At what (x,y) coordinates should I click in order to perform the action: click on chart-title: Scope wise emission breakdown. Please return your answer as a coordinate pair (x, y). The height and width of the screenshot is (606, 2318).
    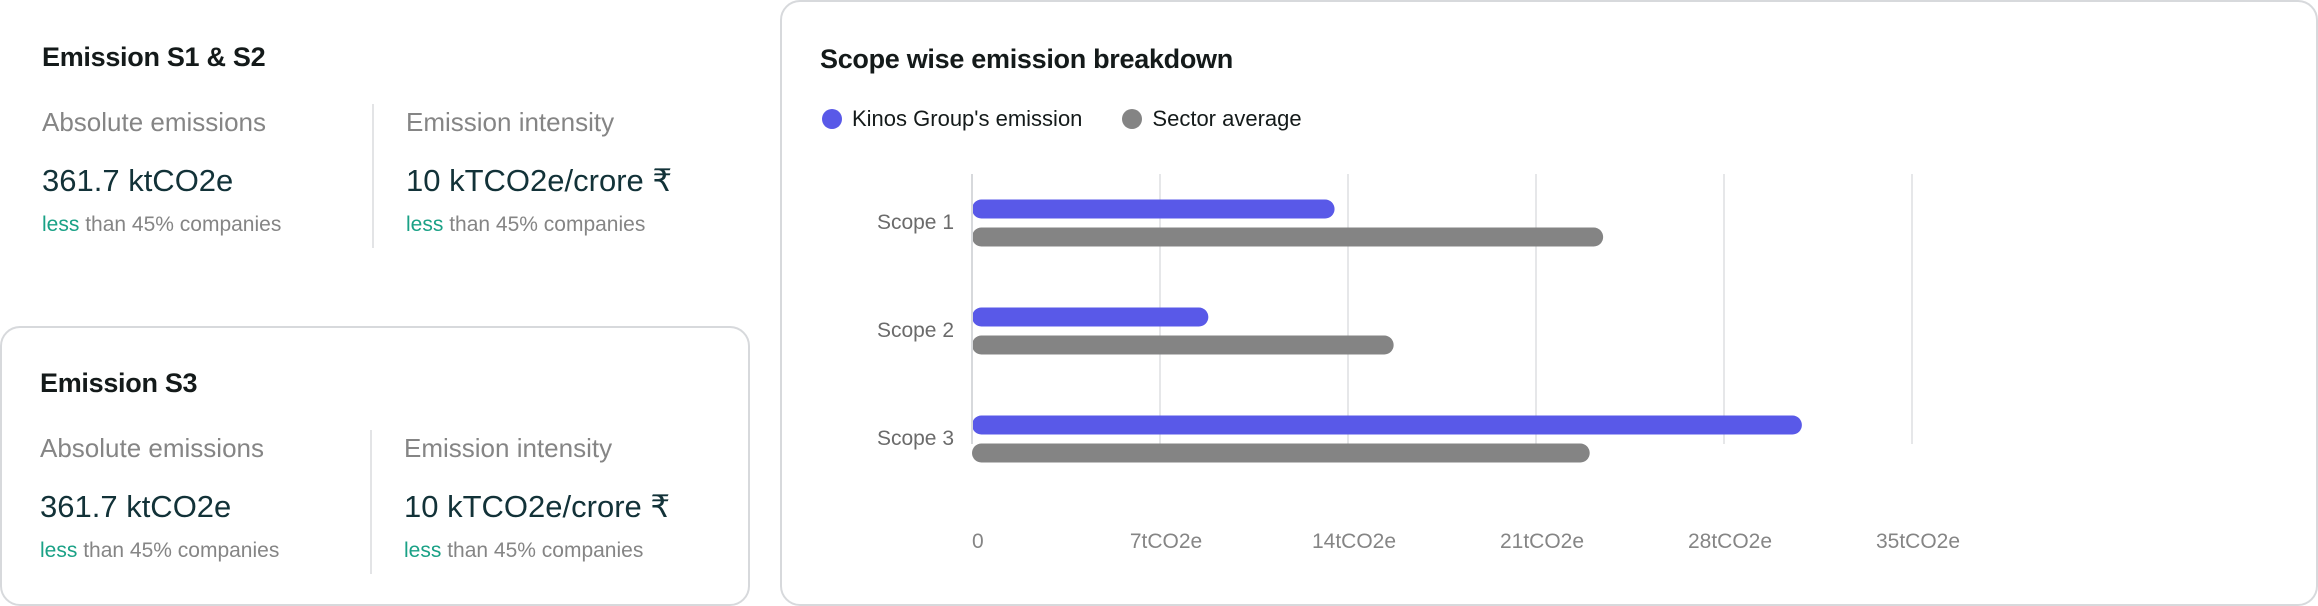
    Looking at the image, I should click on (1026, 59).